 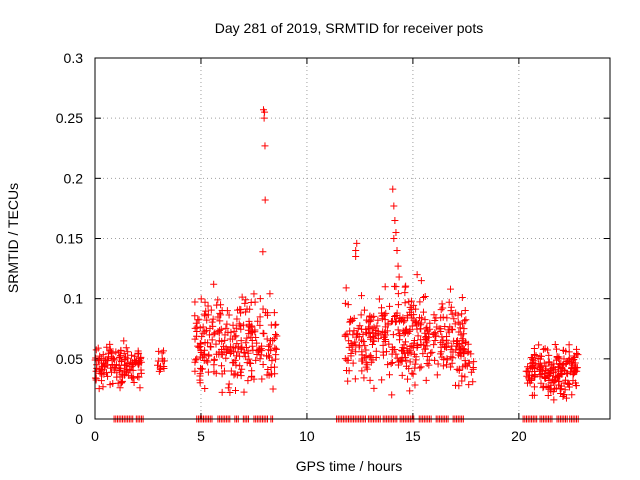 What do you see at coordinates (74, 299) in the screenshot?
I see `y-tick-label: 0.1` at bounding box center [74, 299].